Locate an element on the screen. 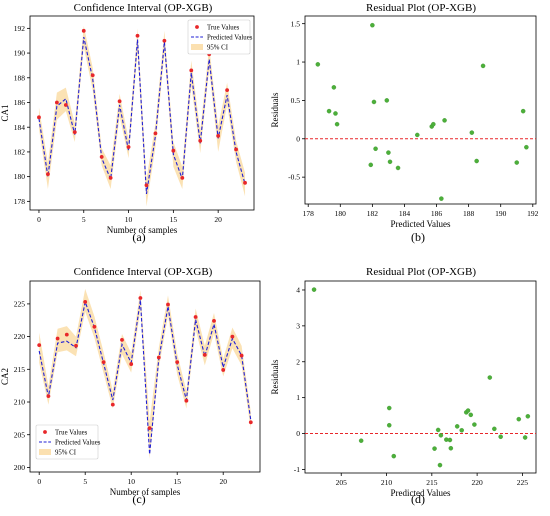 The width and height of the screenshot is (550, 516). legend-label: Predicted Values is located at coordinates (78, 443).